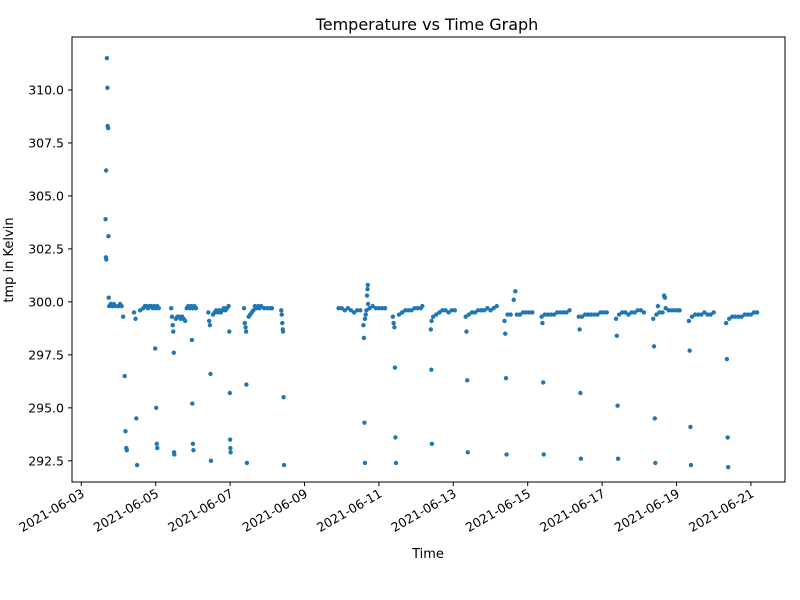  What do you see at coordinates (46, 142) in the screenshot?
I see `y-tick-label: 307.5` at bounding box center [46, 142].